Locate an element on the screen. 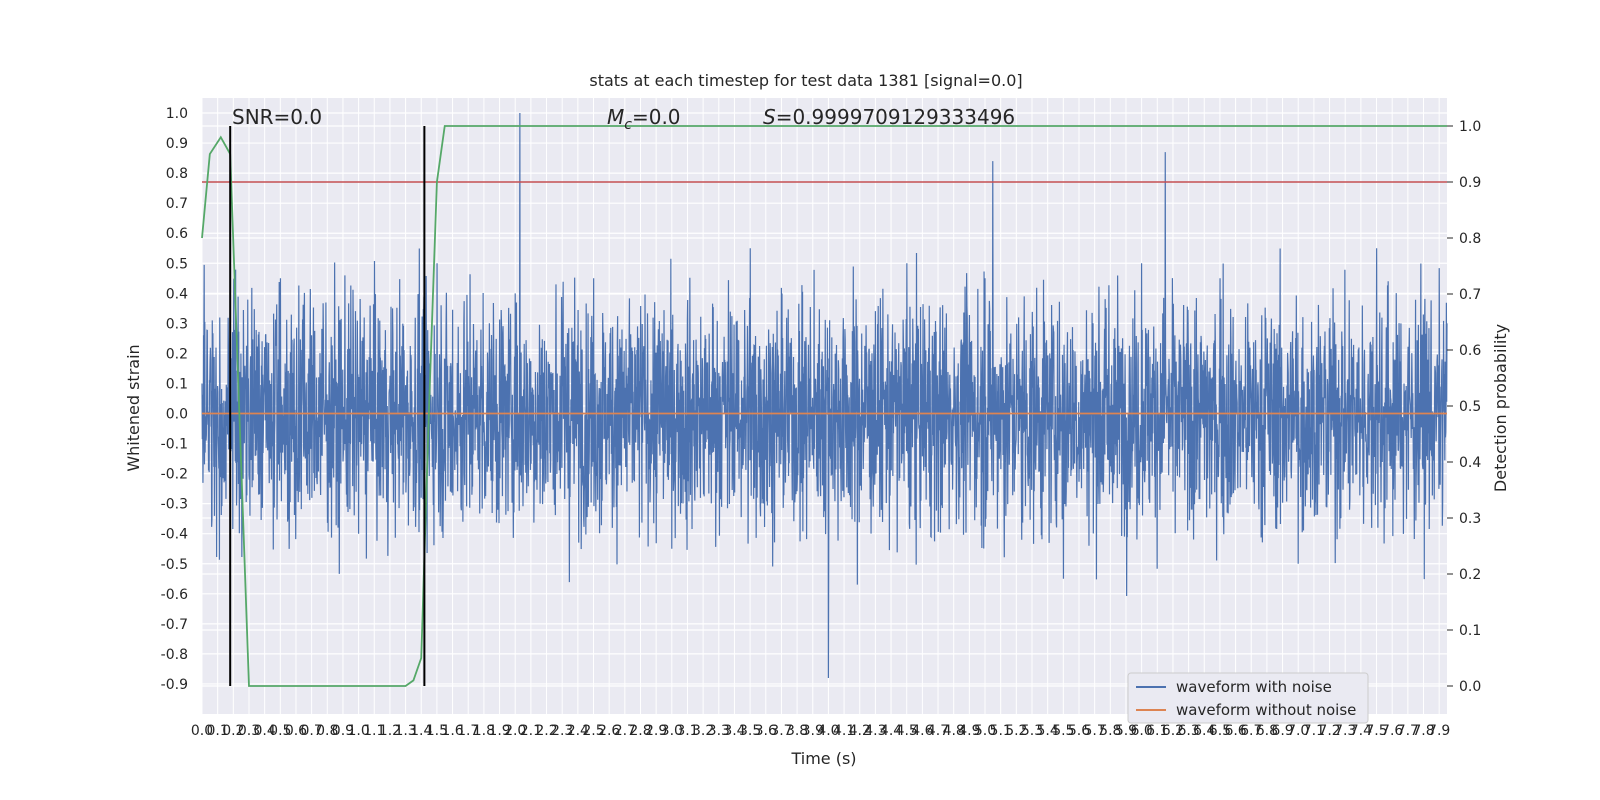 The image size is (1600, 800). y-tick-label-left: 0.4 is located at coordinates (177, 294).